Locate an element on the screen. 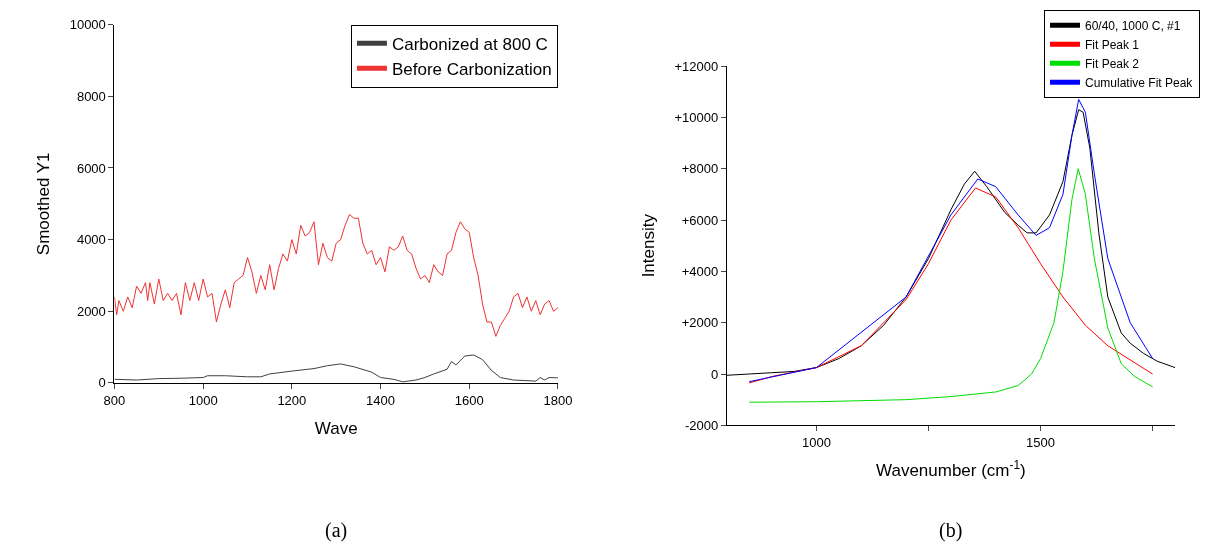 The height and width of the screenshot is (552, 1214). legend-label: Before Carbonization is located at coordinates (471, 69).